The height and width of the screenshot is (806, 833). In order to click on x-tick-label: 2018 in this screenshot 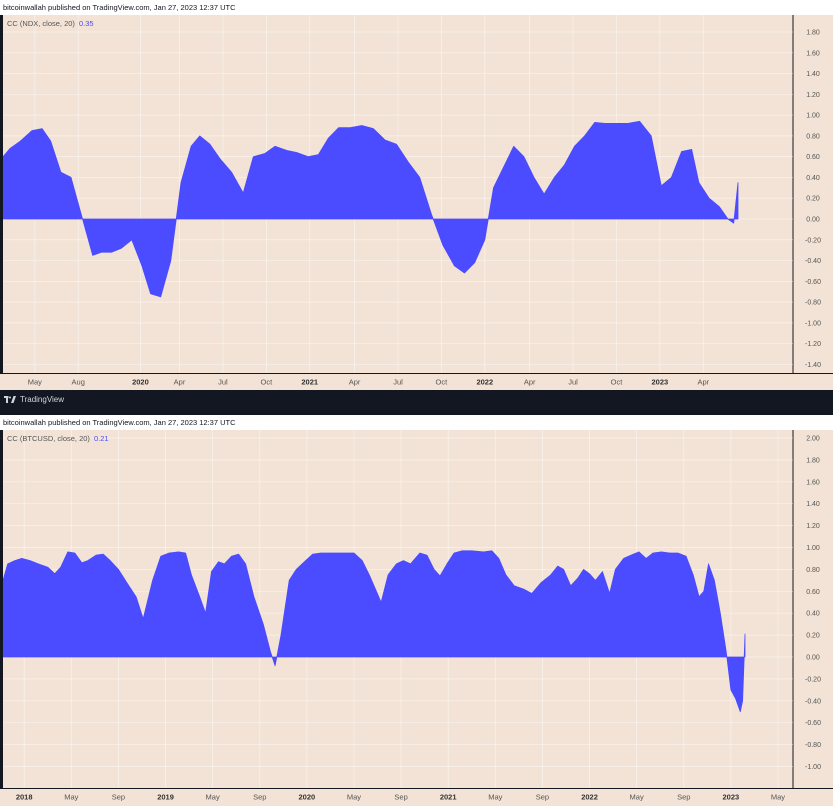, I will do `click(24, 797)`.